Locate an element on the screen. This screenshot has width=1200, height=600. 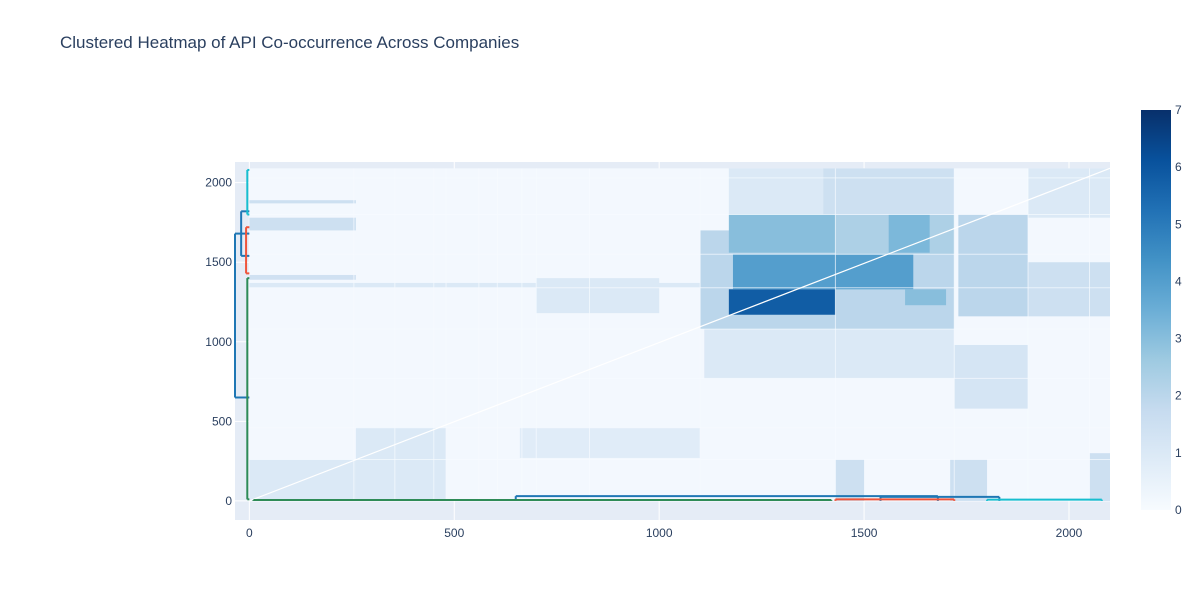
colorbar-tick-label: 4 is located at coordinates (1178, 281).